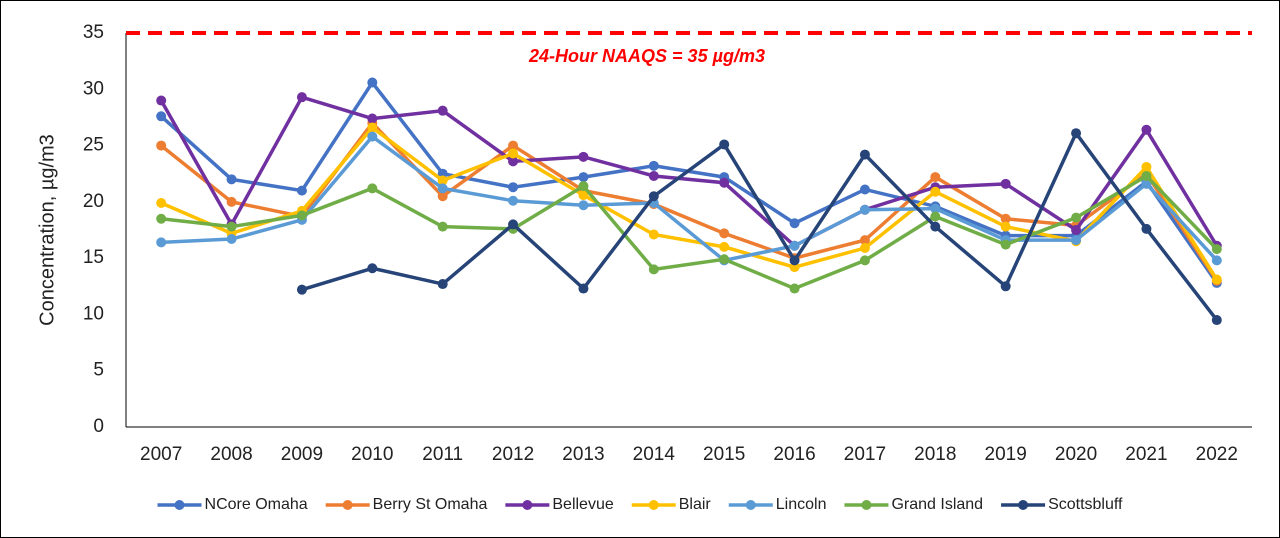 The image size is (1280, 538). What do you see at coordinates (47, 230) in the screenshot?
I see `y-axis-label: Concentration, µg/m3` at bounding box center [47, 230].